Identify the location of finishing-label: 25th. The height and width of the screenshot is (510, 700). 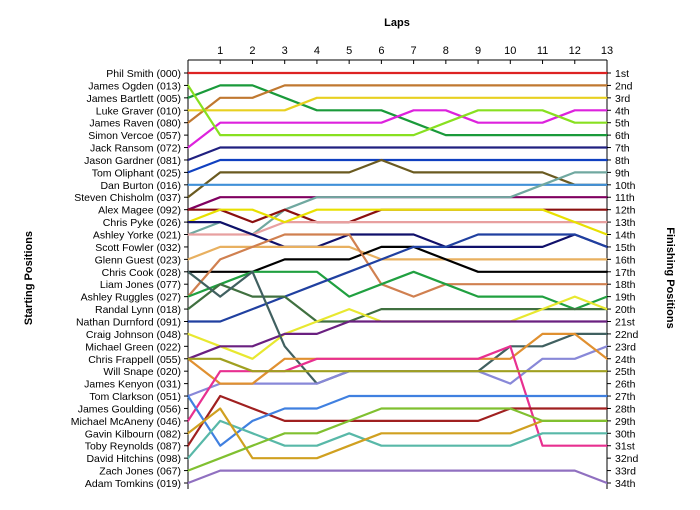
(625, 372).